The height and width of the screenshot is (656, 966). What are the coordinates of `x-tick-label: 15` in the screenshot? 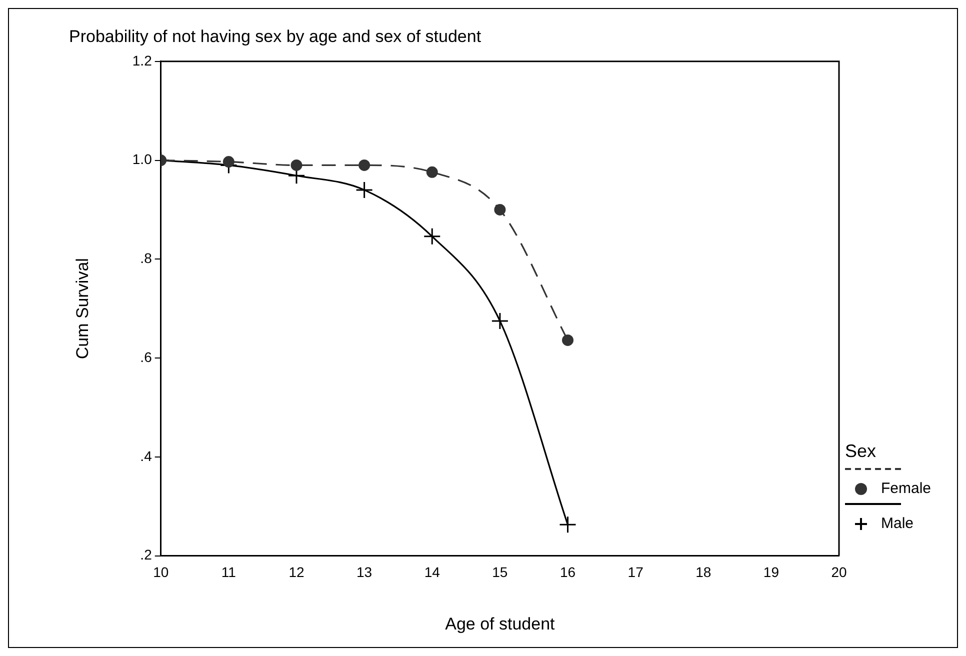 It's located at (500, 572).